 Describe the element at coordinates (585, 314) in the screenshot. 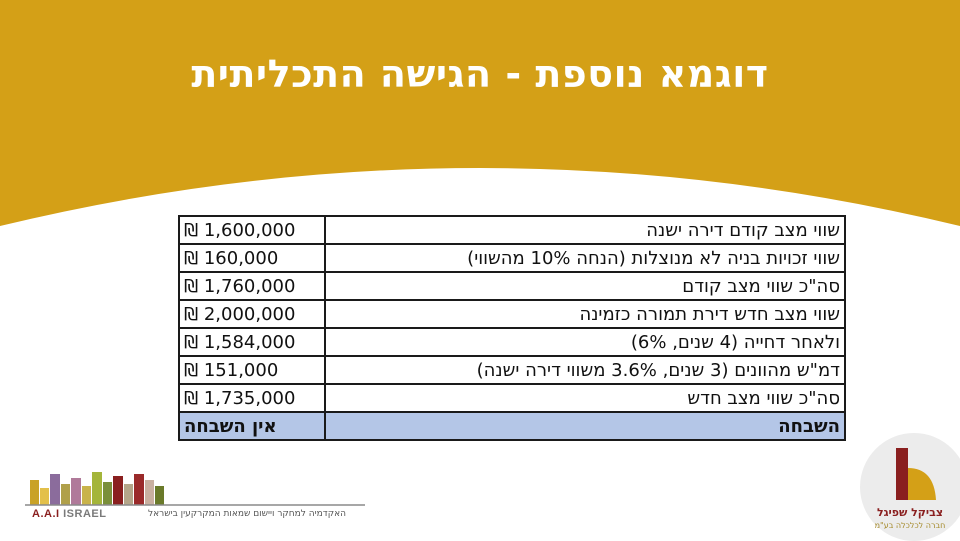

I see `row-label: שווי מצב חדש דירת תמורה כזמינה` at that location.